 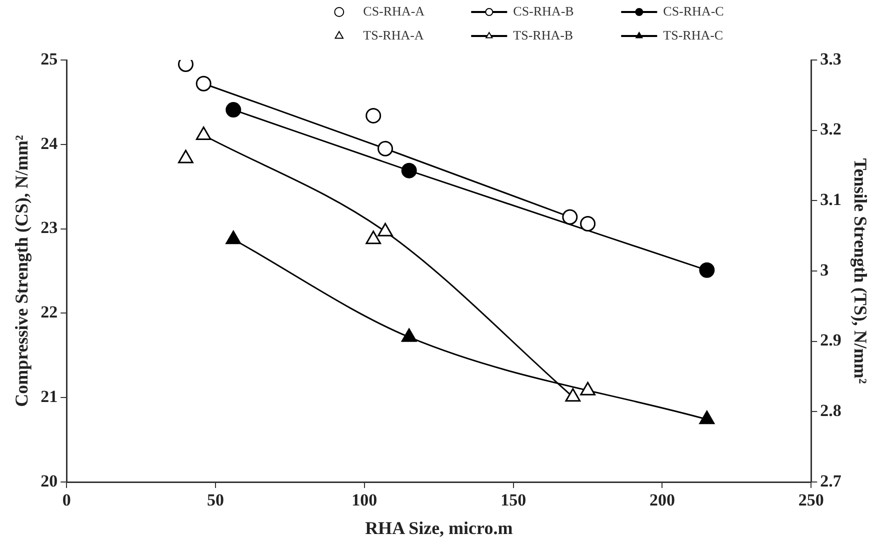 I want to click on legend-label: TS-RHA-A, so click(x=393, y=34).